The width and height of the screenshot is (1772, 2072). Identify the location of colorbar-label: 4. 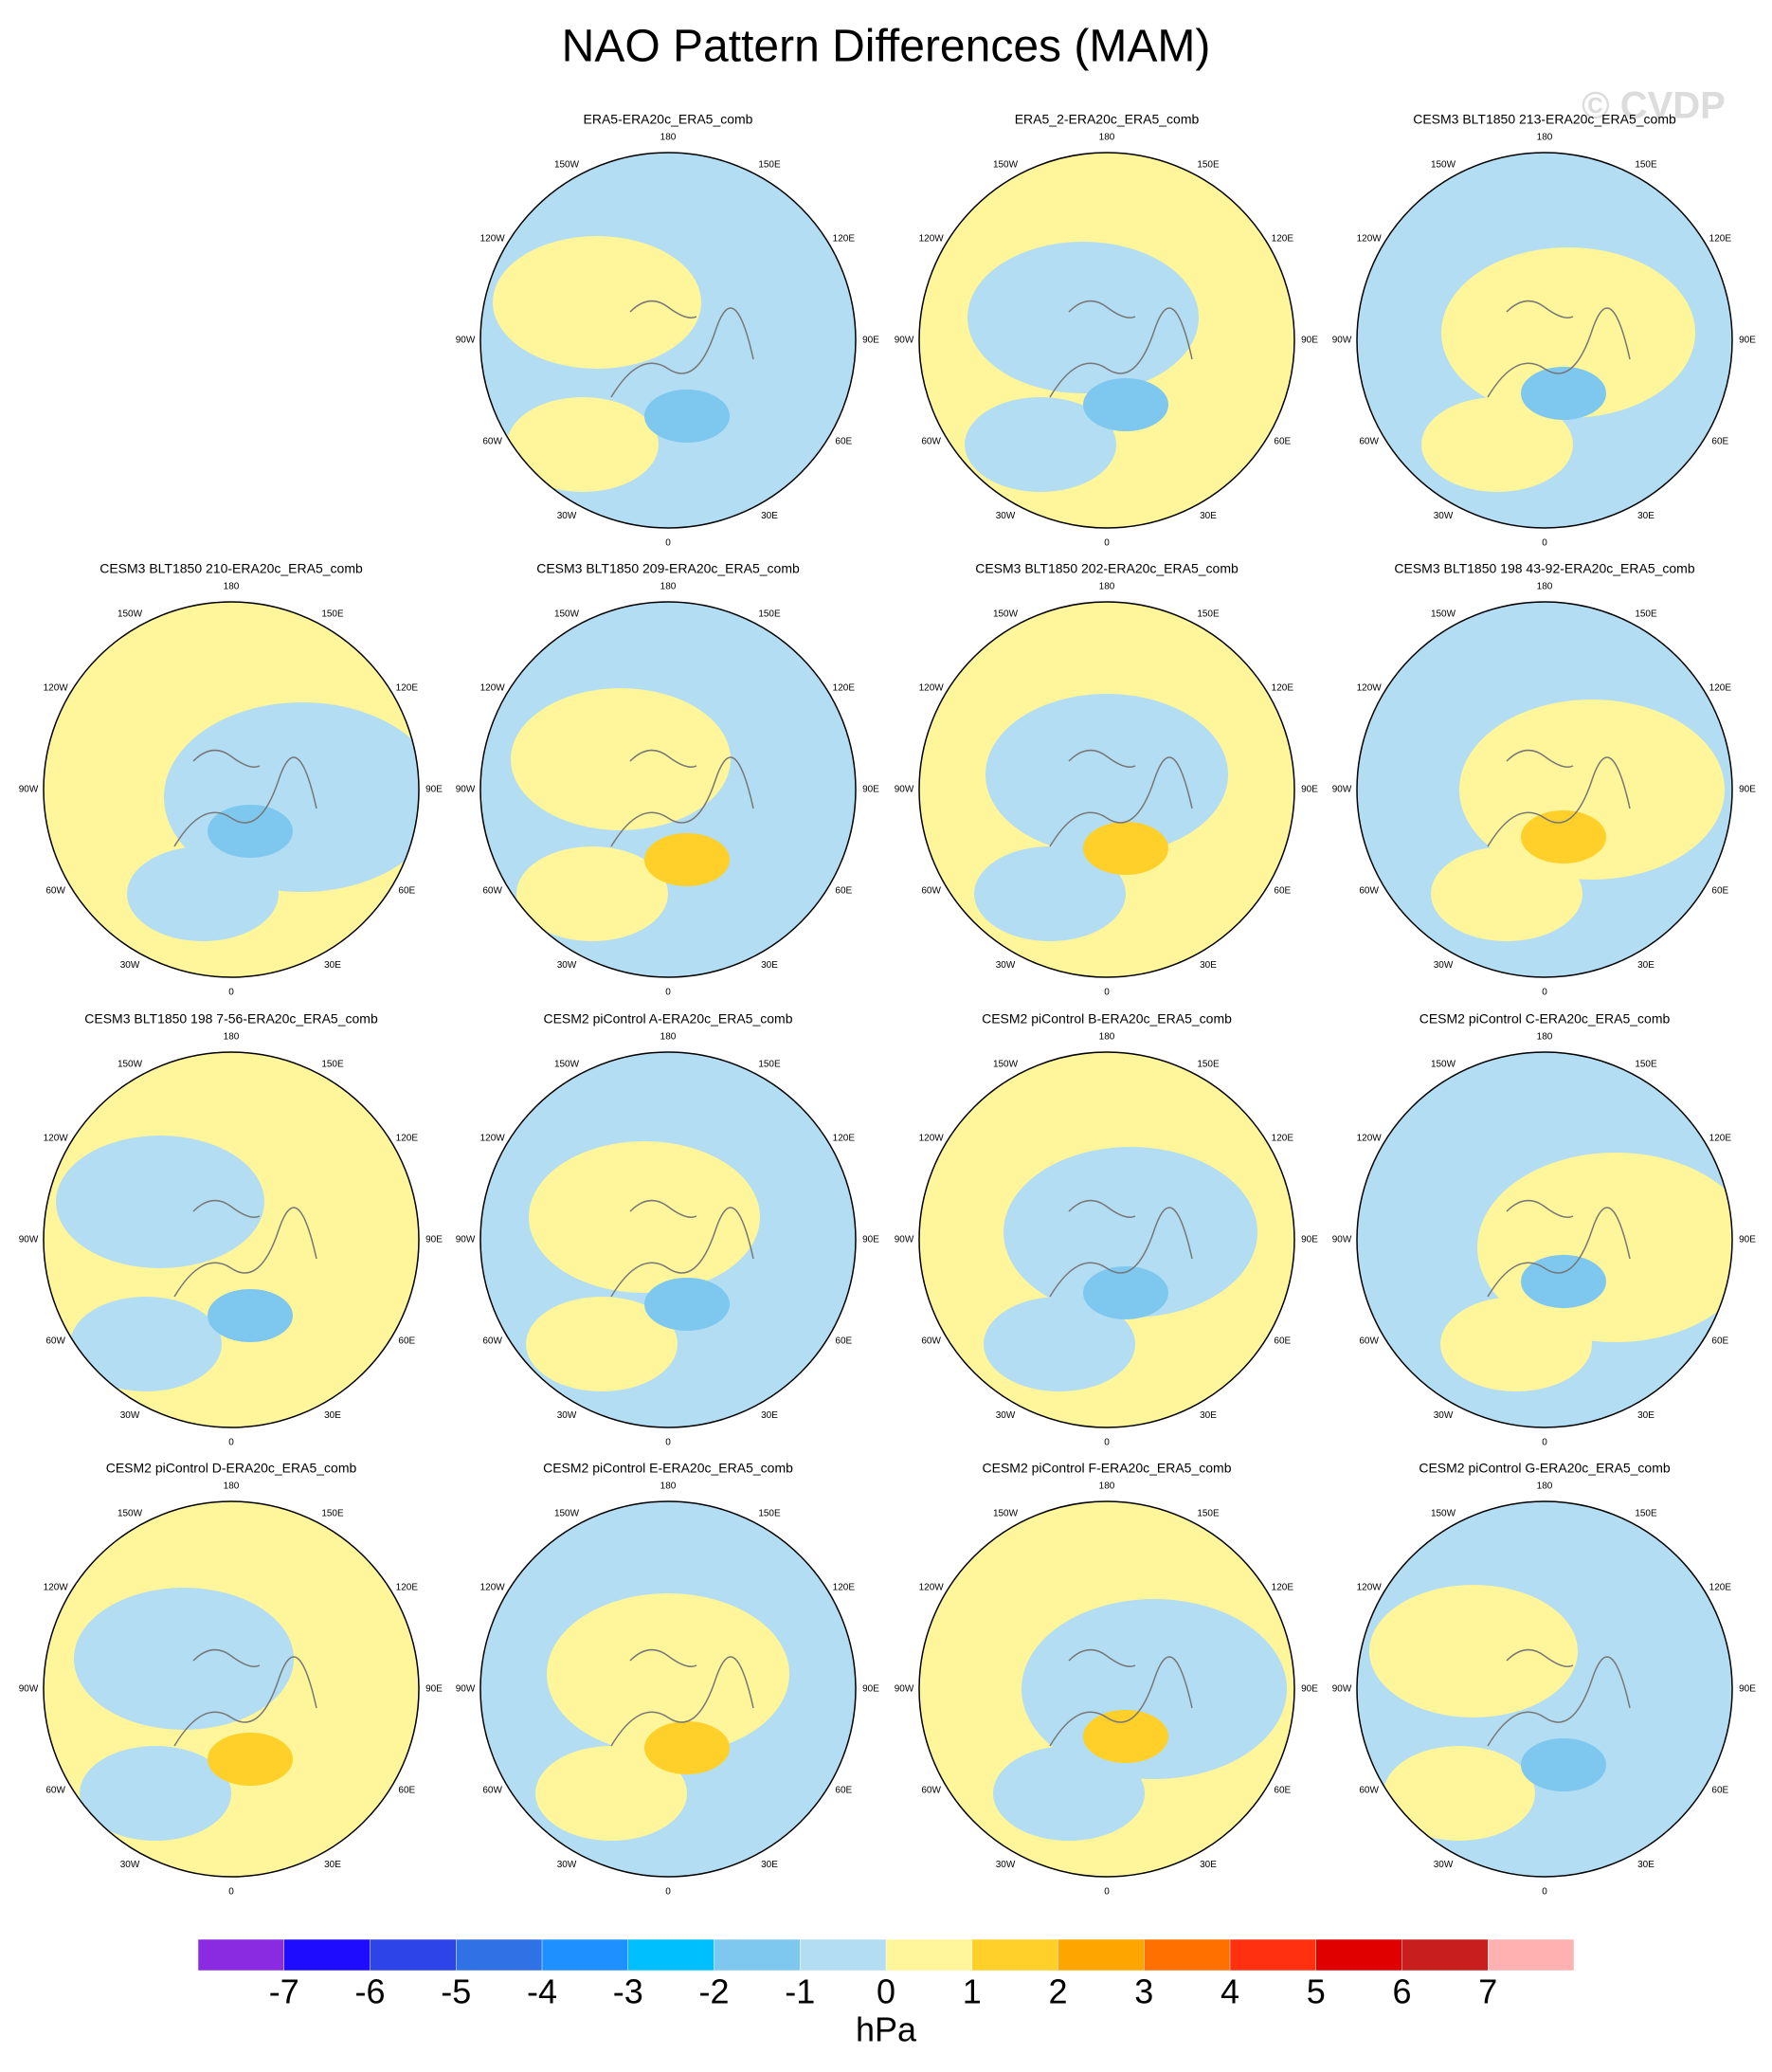
(1230, 1992).